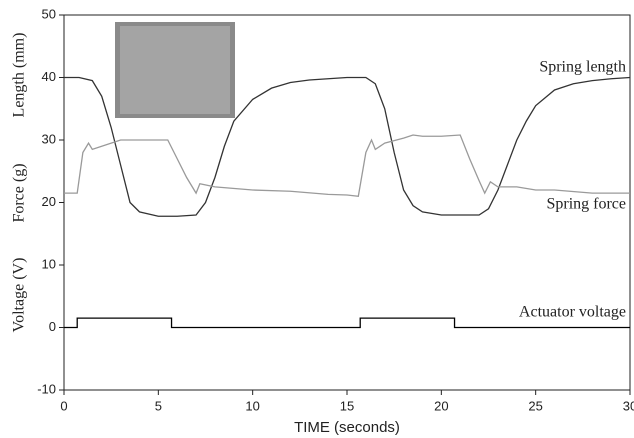 The width and height of the screenshot is (634, 438). I want to click on y-tick-label: 50, so click(49, 13).